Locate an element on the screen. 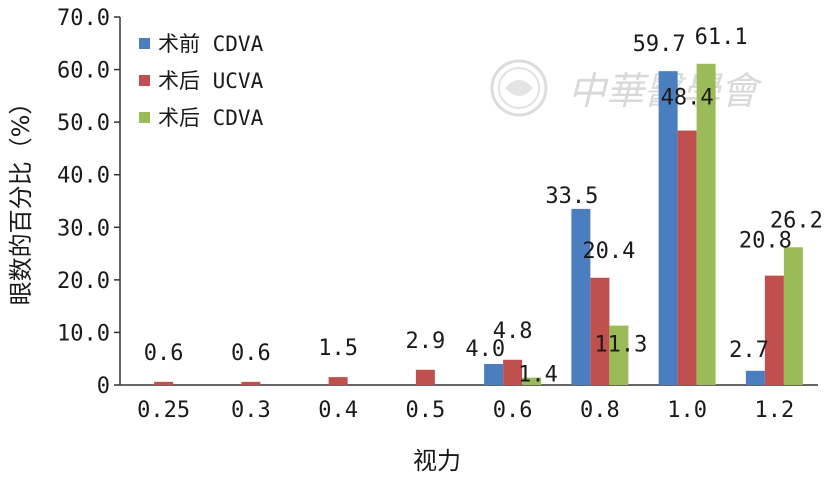  y-tick-label: 40.0 is located at coordinates (83, 176).